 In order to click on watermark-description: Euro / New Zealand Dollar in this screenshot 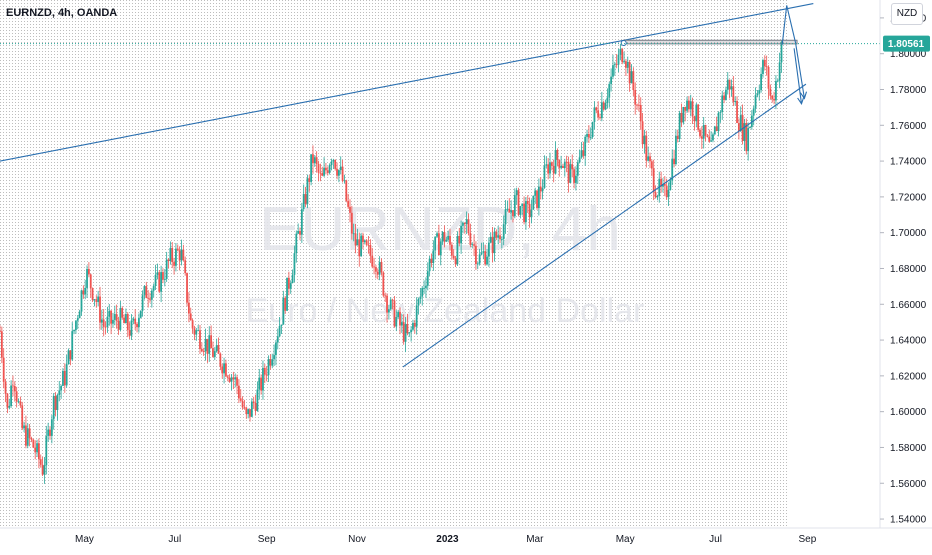, I will do `click(445, 311)`.